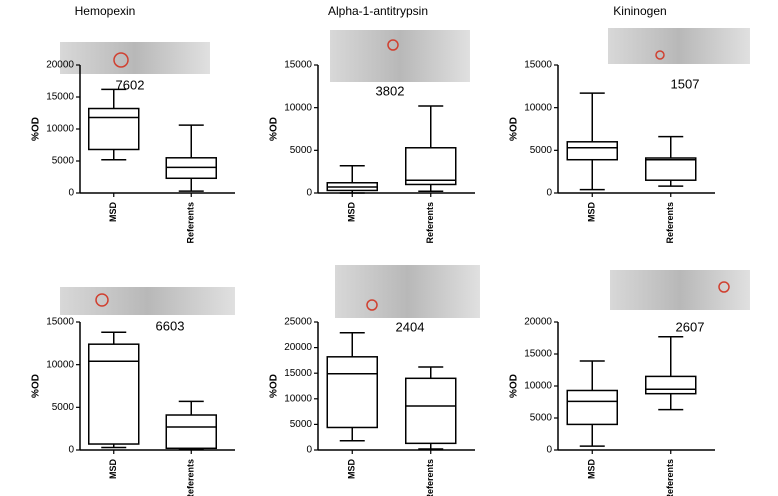  Describe the element at coordinates (690, 326) in the screenshot. I see `spot-annotation: 2607` at that location.